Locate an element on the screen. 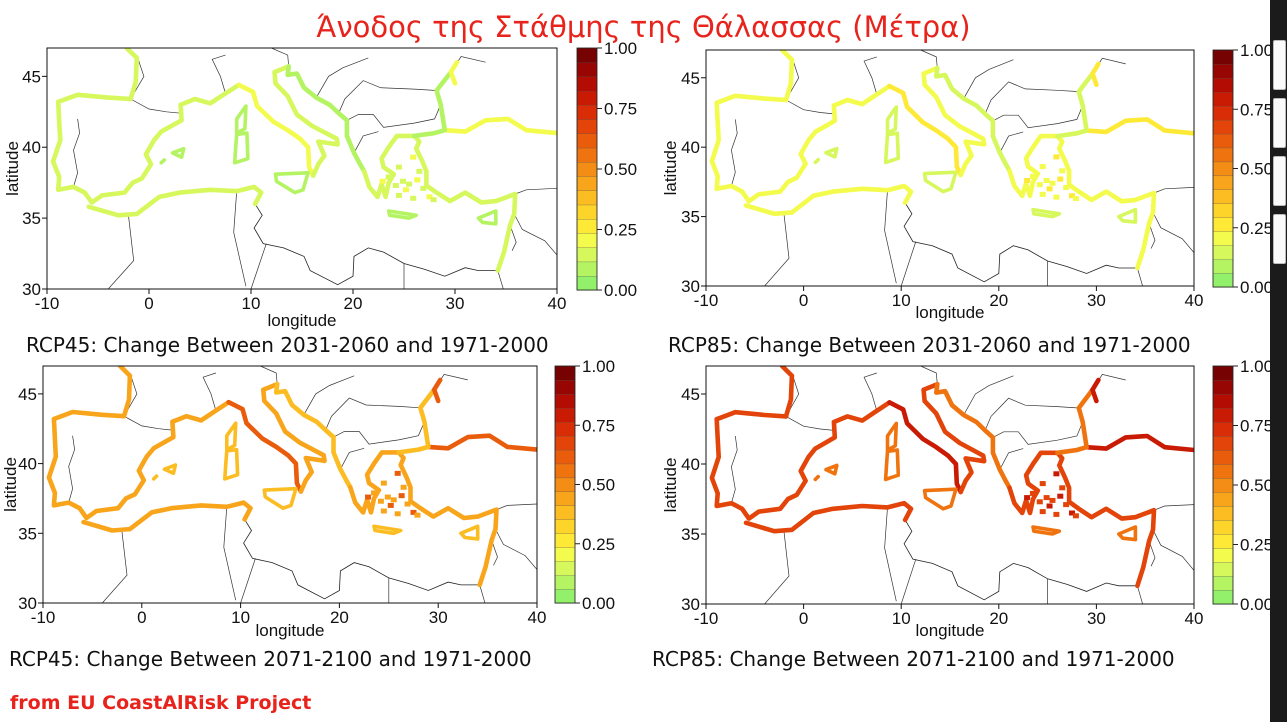 The image size is (1287, 722). page-title: Άνοδος της Στάθμης της Θάλασσας (Μέτρα) is located at coordinates (643, 27).